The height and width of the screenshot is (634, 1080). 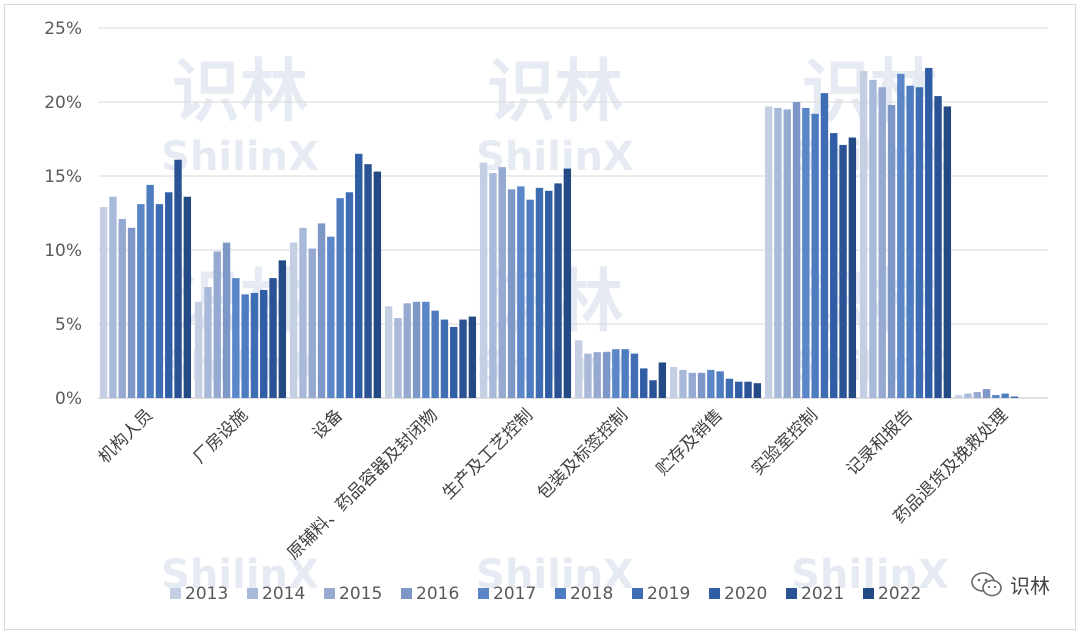 I want to click on legend-label: 2015, so click(x=360, y=594).